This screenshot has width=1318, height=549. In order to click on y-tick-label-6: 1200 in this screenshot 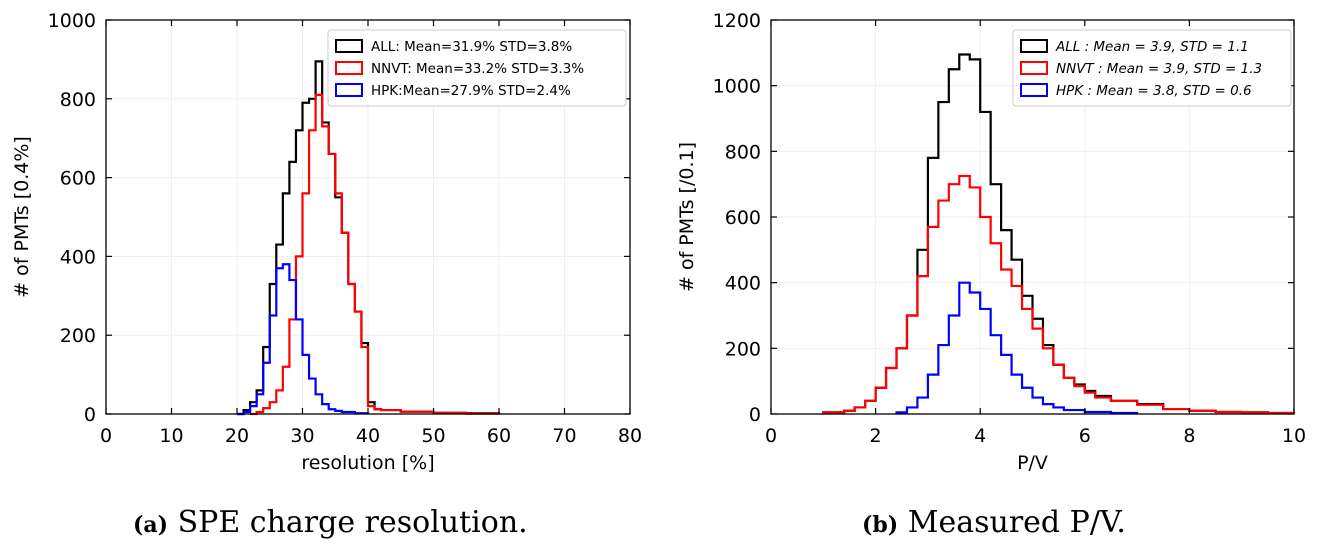, I will do `click(737, 21)`.